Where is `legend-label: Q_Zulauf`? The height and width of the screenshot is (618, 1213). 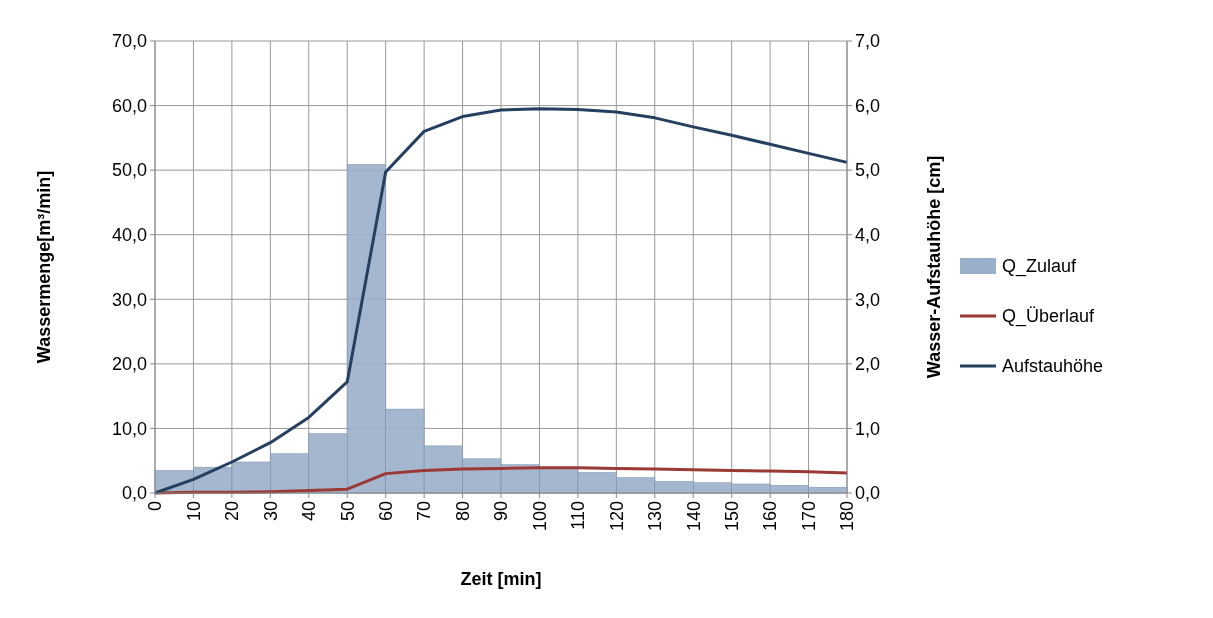
legend-label: Q_Zulauf is located at coordinates (1040, 267).